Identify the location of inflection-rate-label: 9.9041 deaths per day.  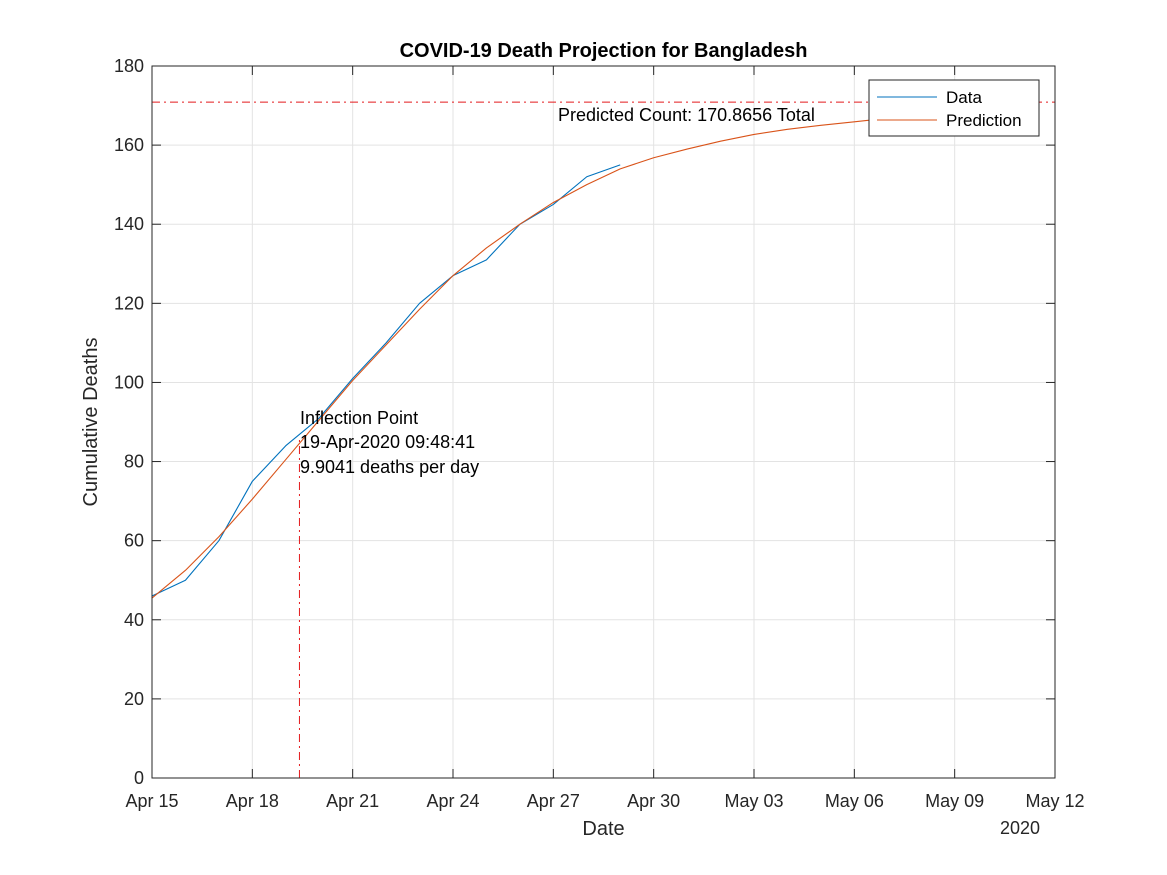
(389, 467).